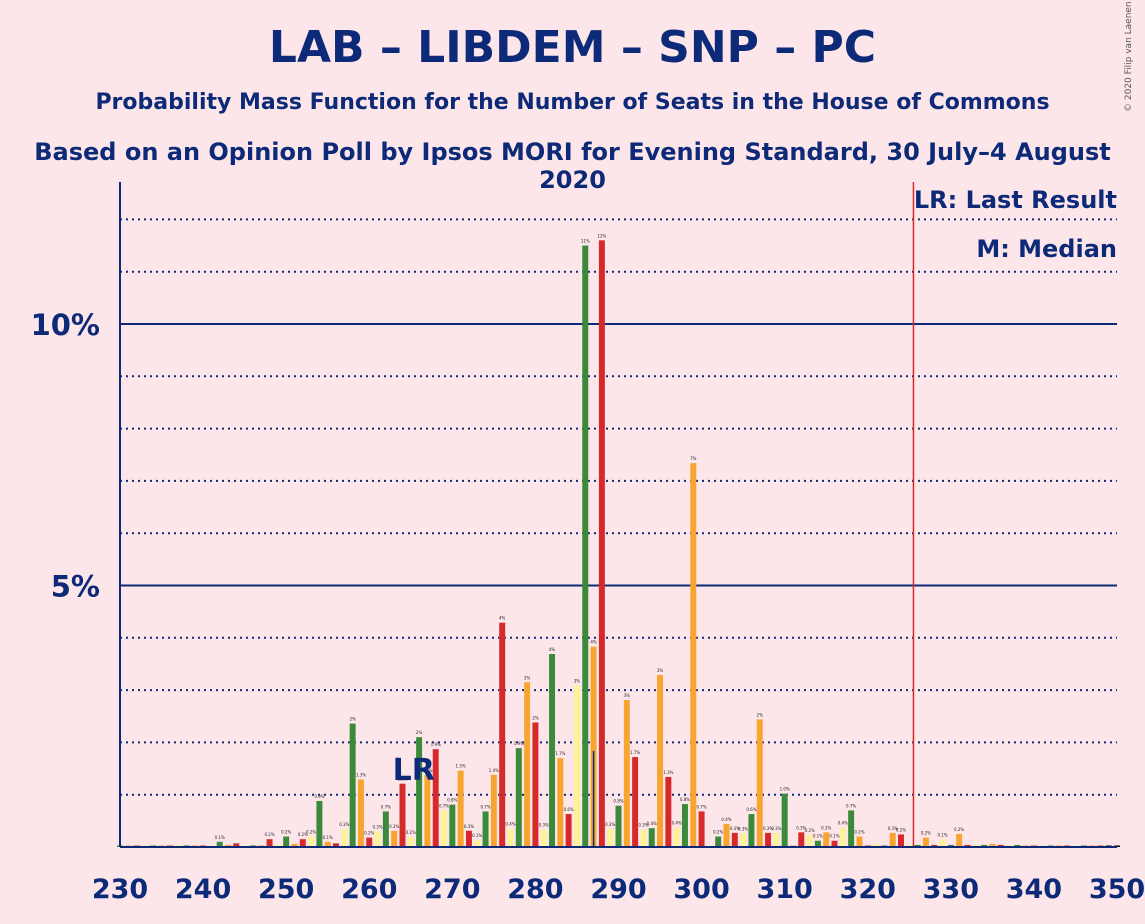 The height and width of the screenshot is (924, 1145). I want to click on bar-value-label: 7%, so click(693, 458).